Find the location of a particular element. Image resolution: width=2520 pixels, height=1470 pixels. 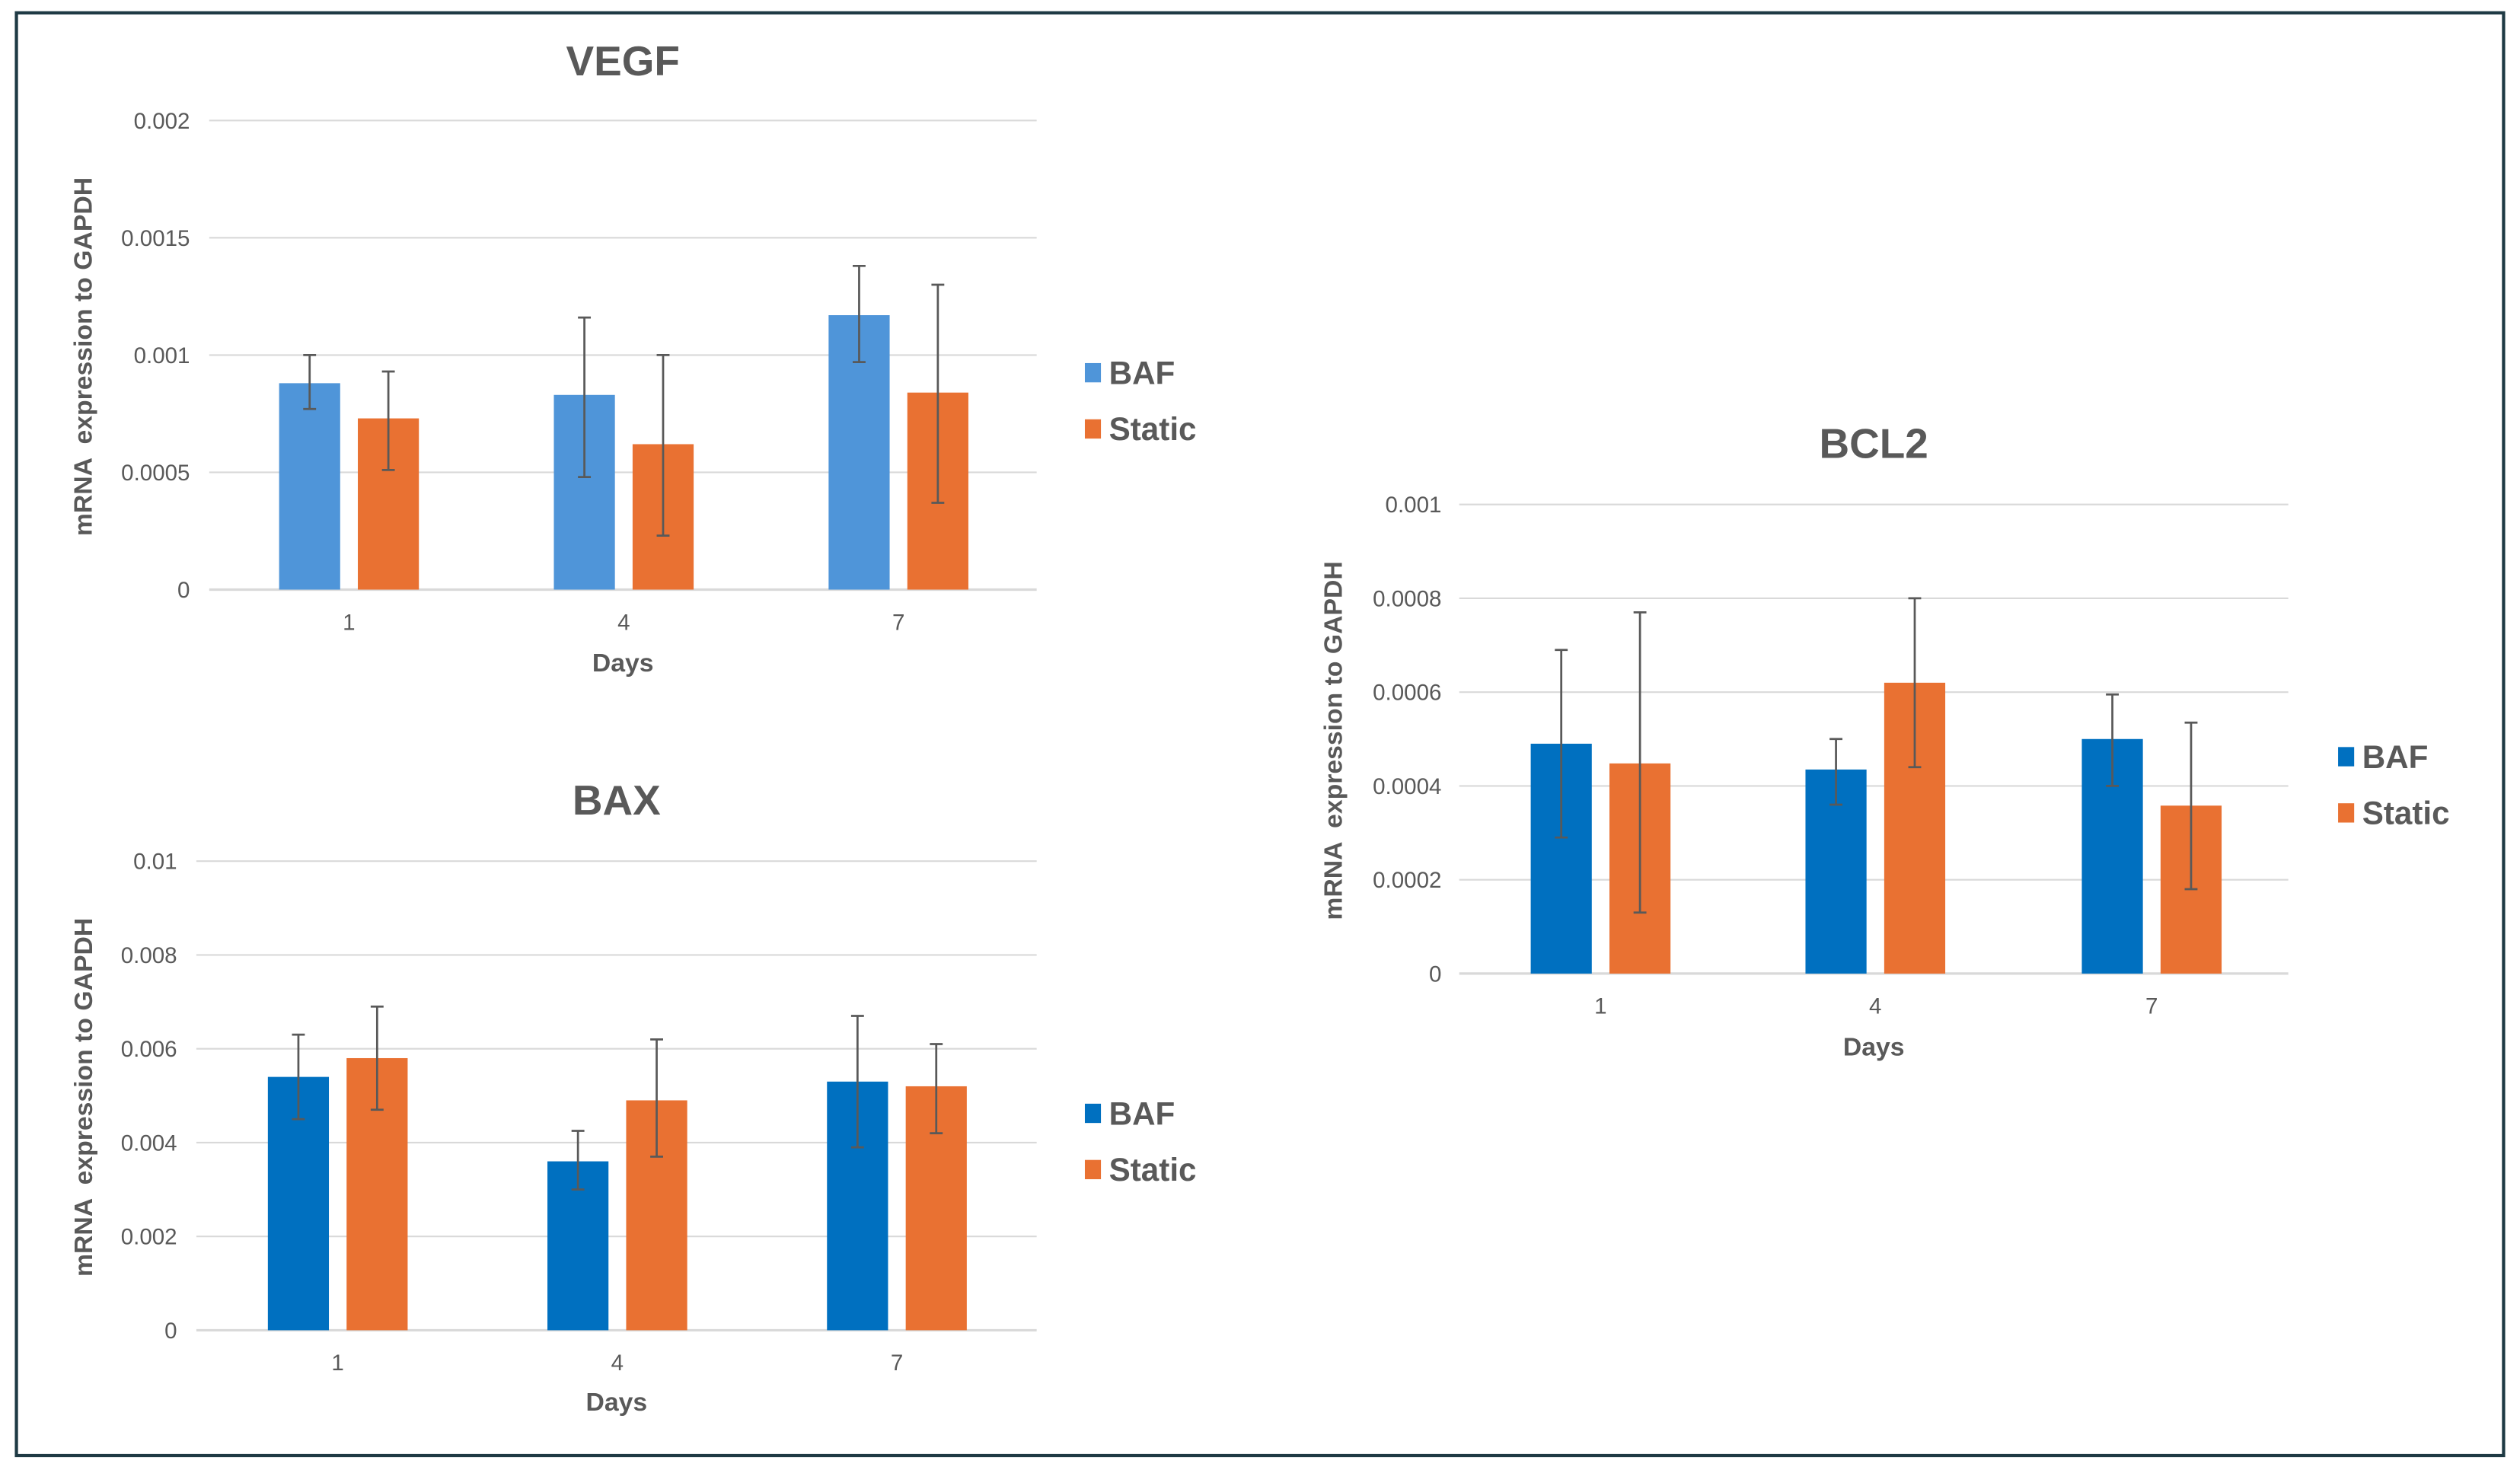

chart-title: VEGF is located at coordinates (623, 61).